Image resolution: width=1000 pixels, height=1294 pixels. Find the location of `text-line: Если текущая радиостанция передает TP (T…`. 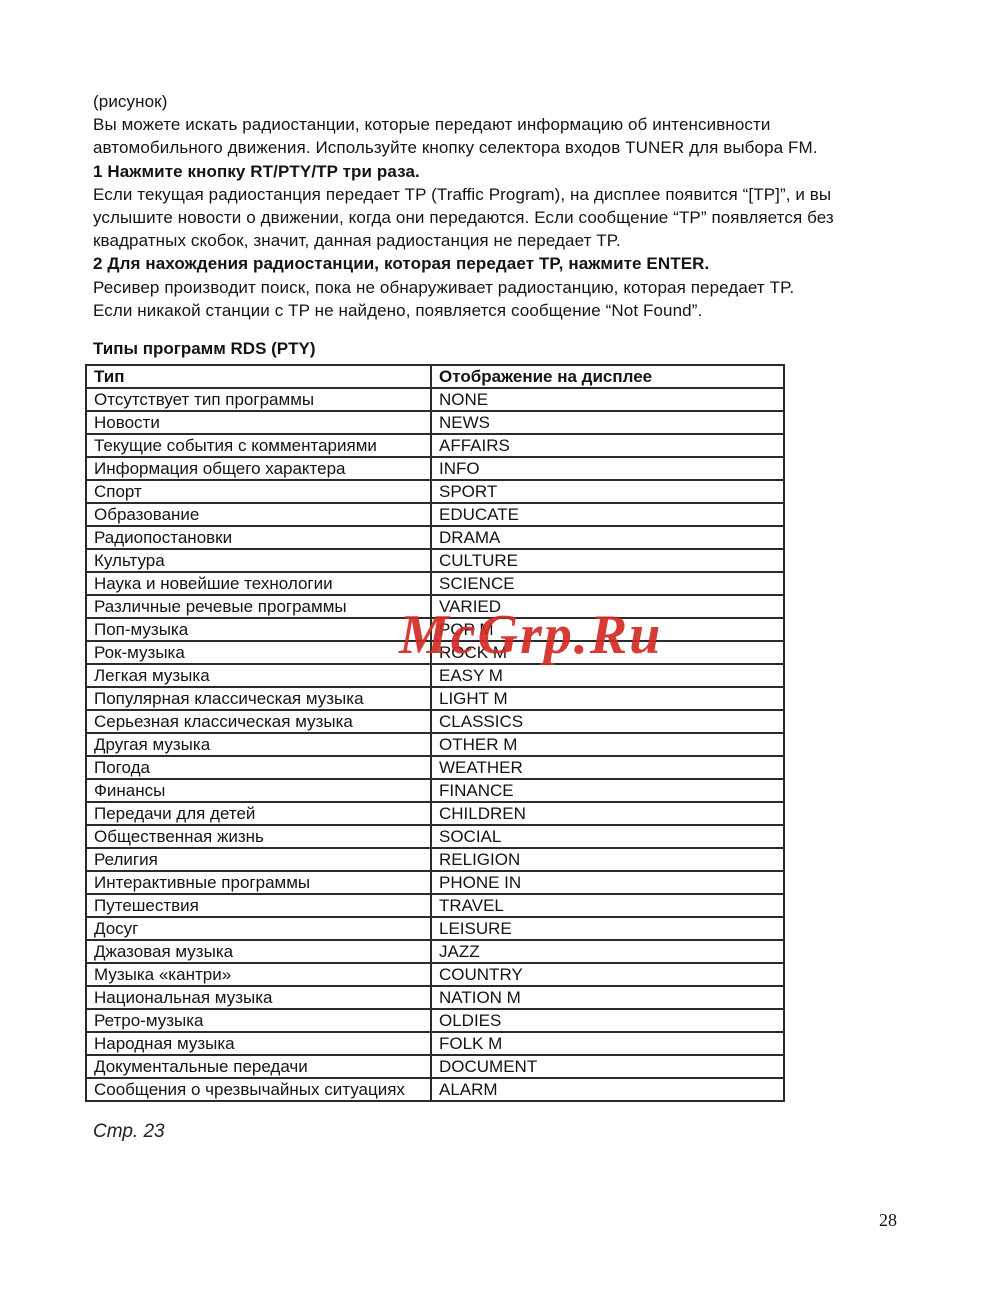

text-line: Если текущая радиостанция передает TP (T… is located at coordinates (462, 194).